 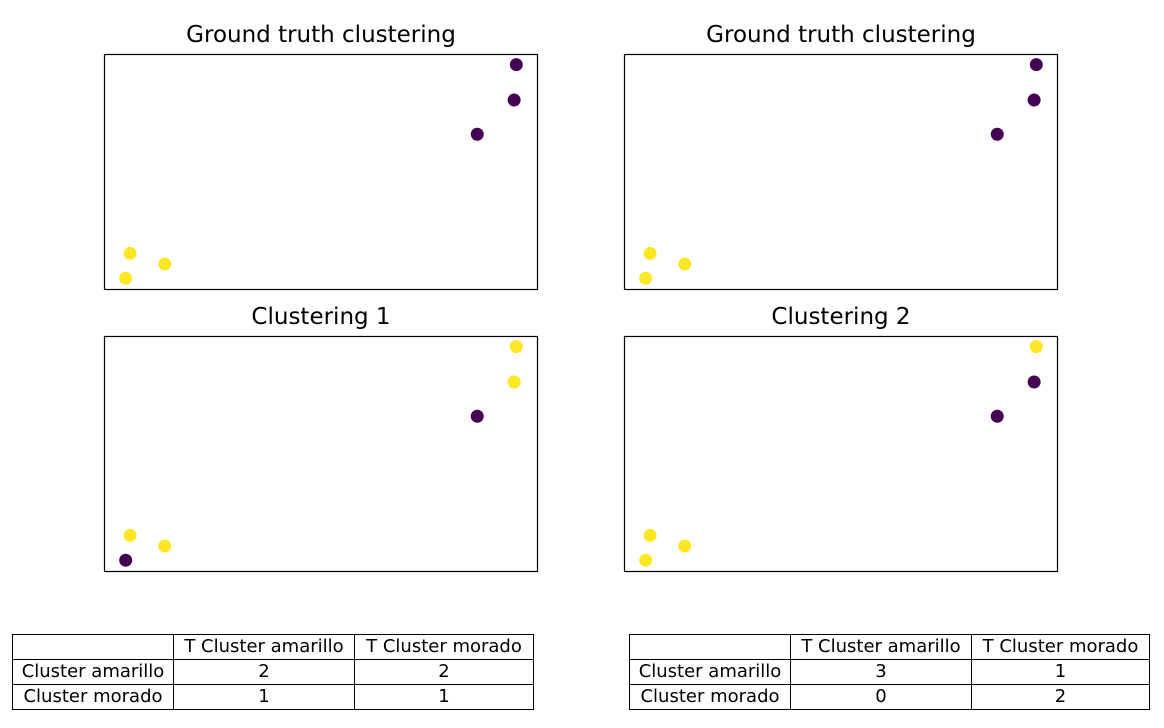 I want to click on table-row: Cluster amarillo 2 2, so click(x=273, y=672).